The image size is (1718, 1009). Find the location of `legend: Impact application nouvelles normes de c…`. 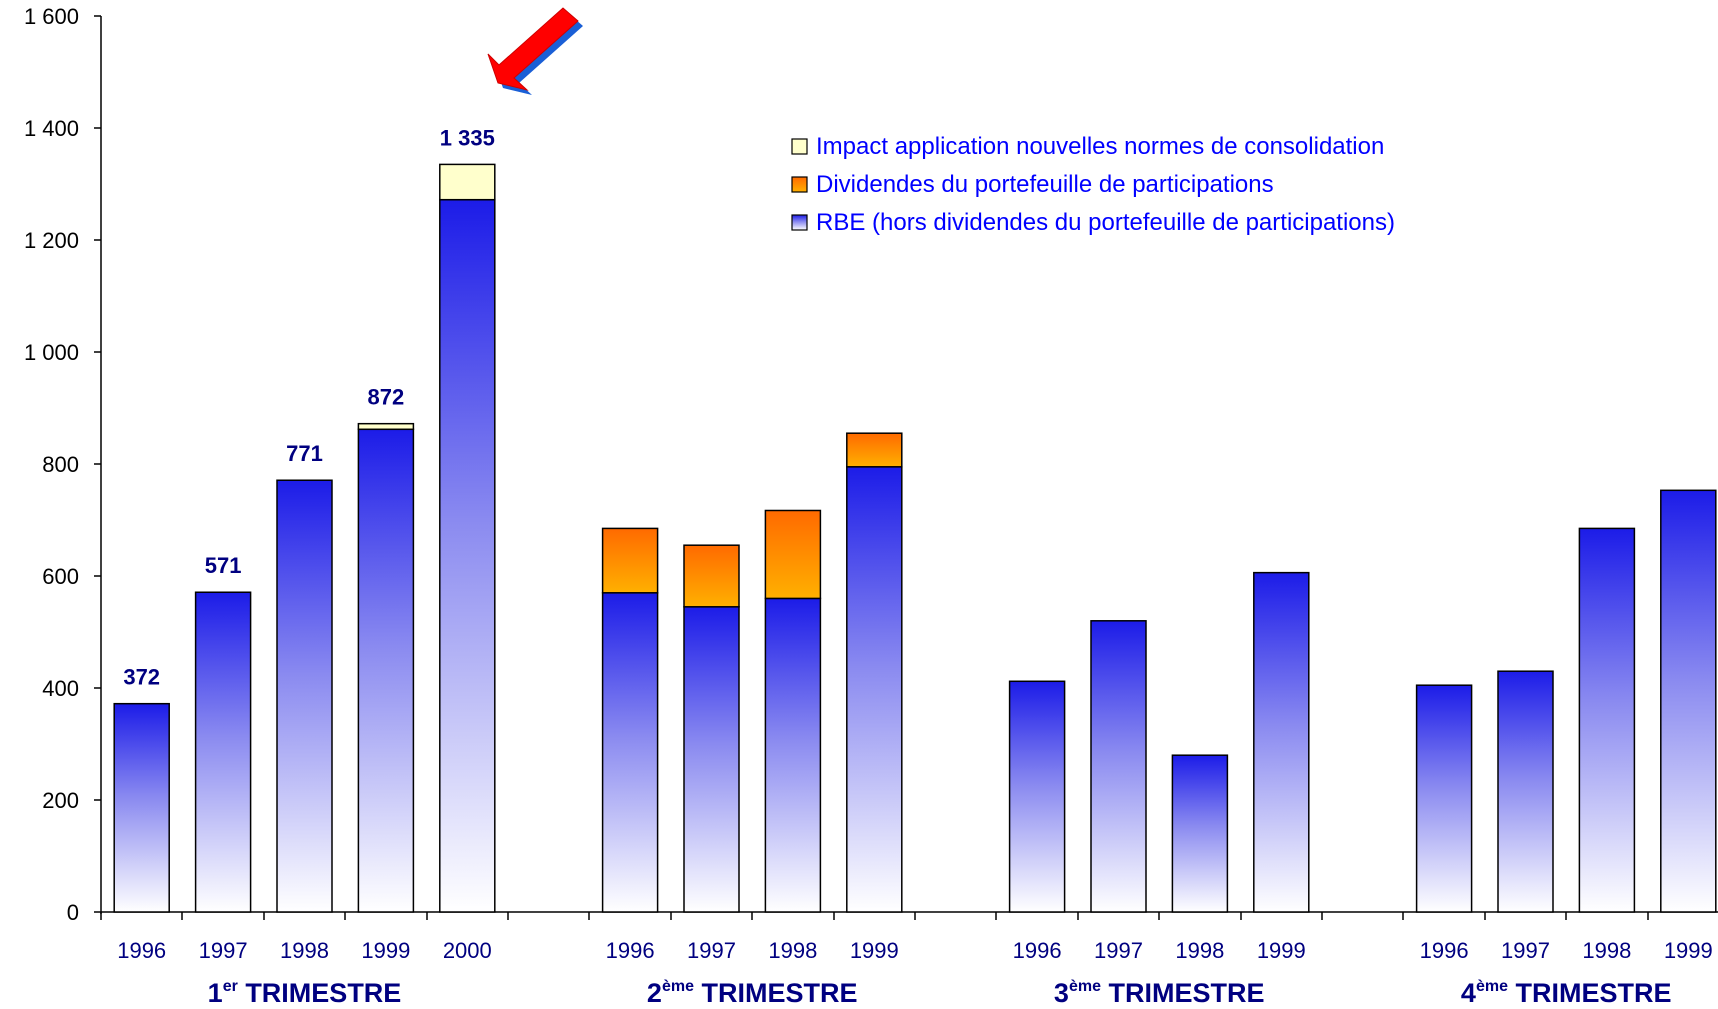

legend: Impact application nouvelles normes de c… is located at coordinates (1093, 184).